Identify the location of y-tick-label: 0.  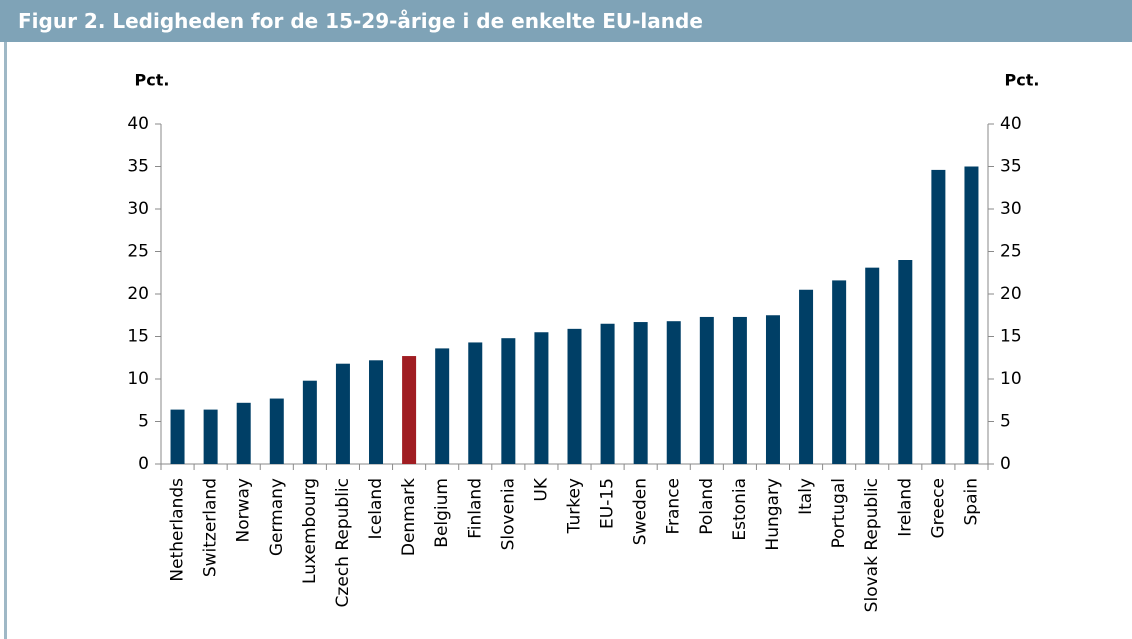
(143, 464).